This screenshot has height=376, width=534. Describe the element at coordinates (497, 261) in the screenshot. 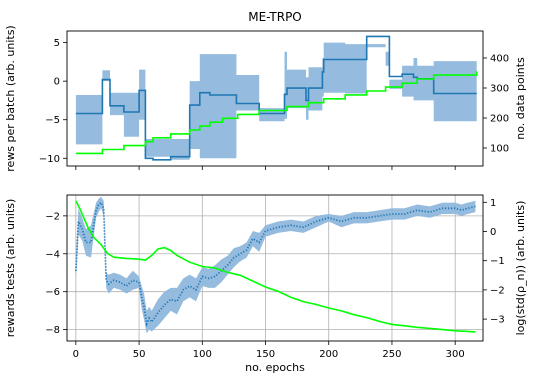

I see `y2-tick-label: −1` at that location.